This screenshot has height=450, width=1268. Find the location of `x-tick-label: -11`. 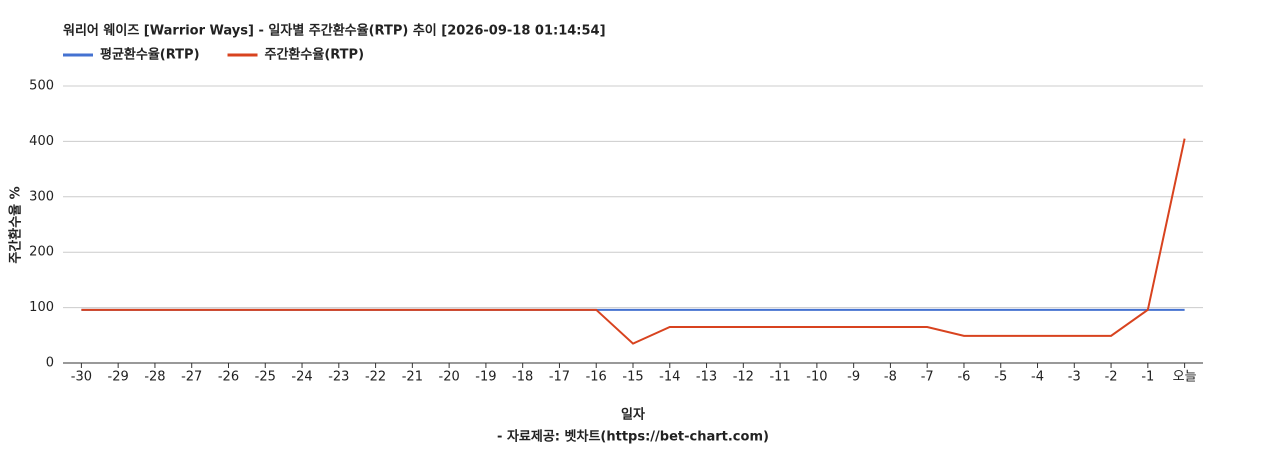

x-tick-label: -11 is located at coordinates (779, 377).